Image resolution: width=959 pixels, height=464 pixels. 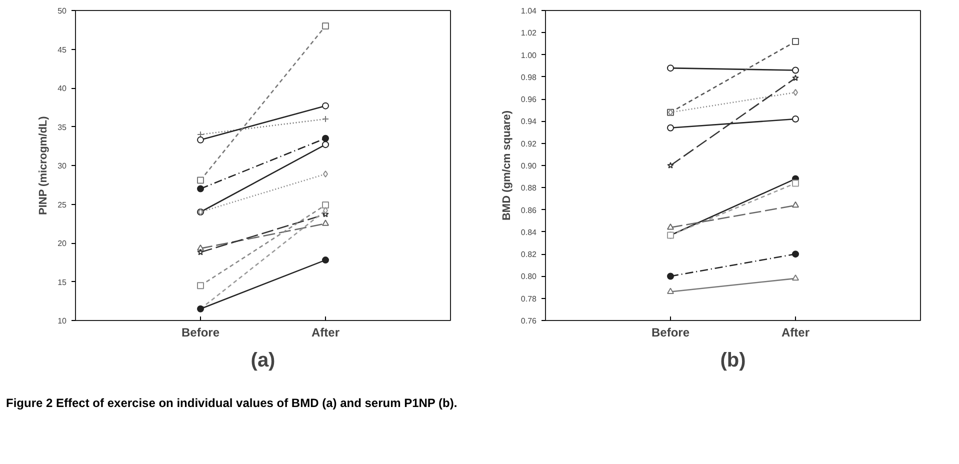 I want to click on y-tick-label: 1.00, so click(x=529, y=55).